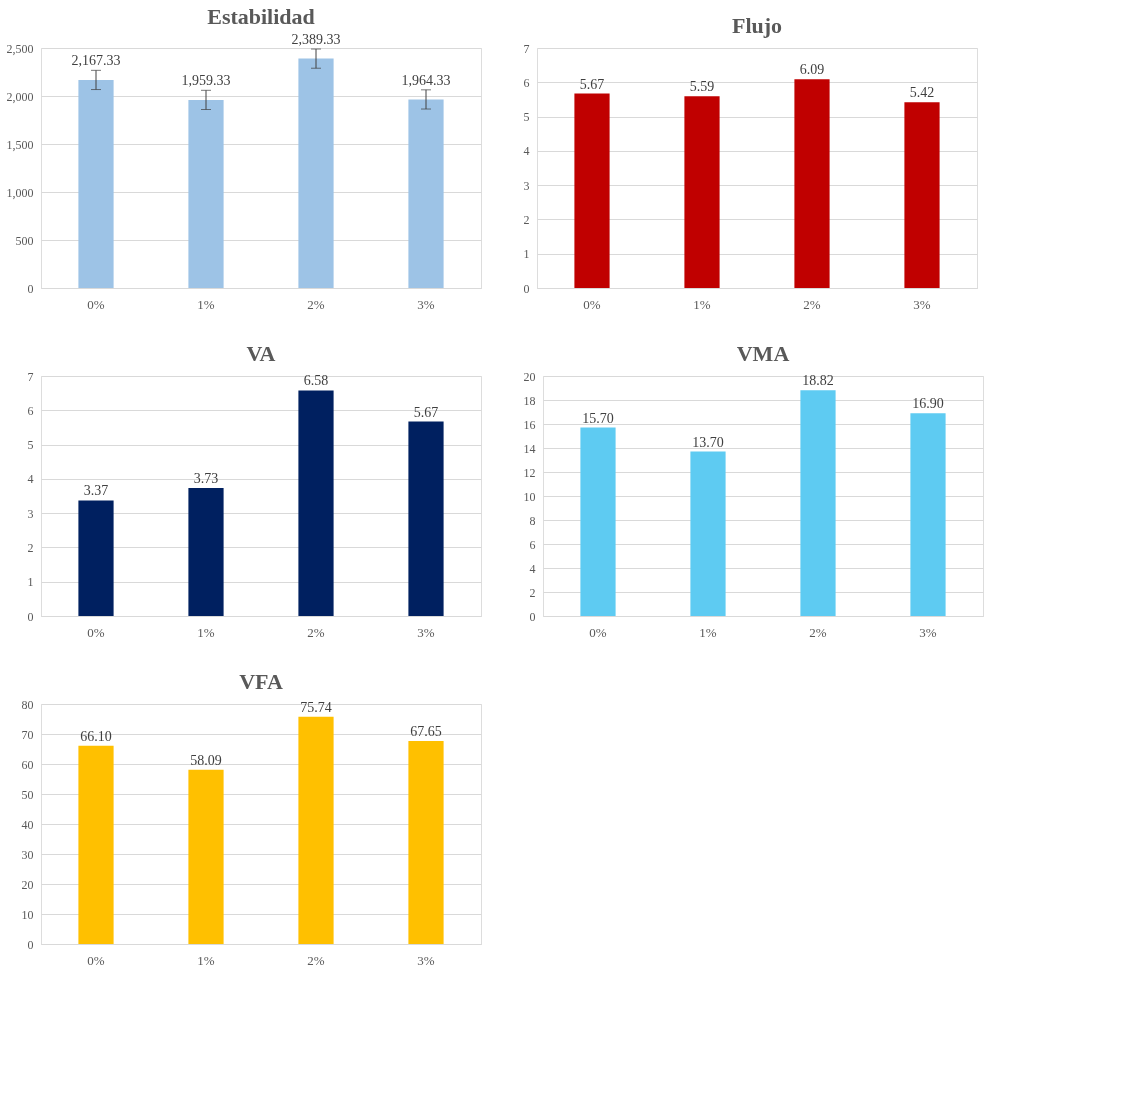 The image size is (1141, 1117). Describe the element at coordinates (27, 854) in the screenshot. I see `y-tick-label: 30` at that location.